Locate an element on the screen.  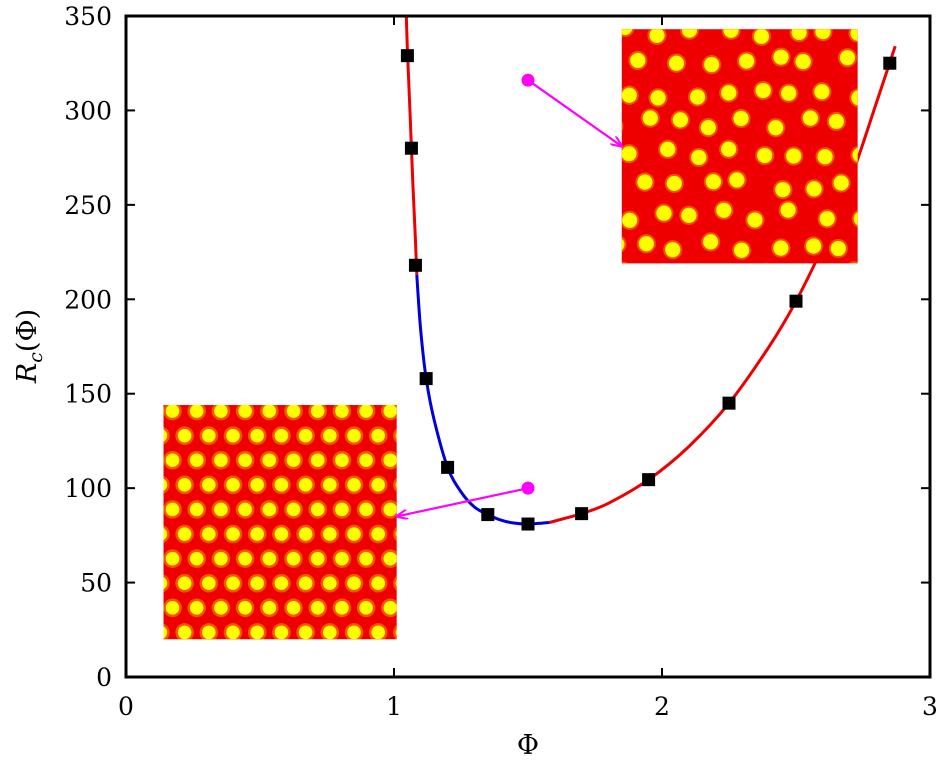
y-tick-label-2: 100 is located at coordinates (88, 488).